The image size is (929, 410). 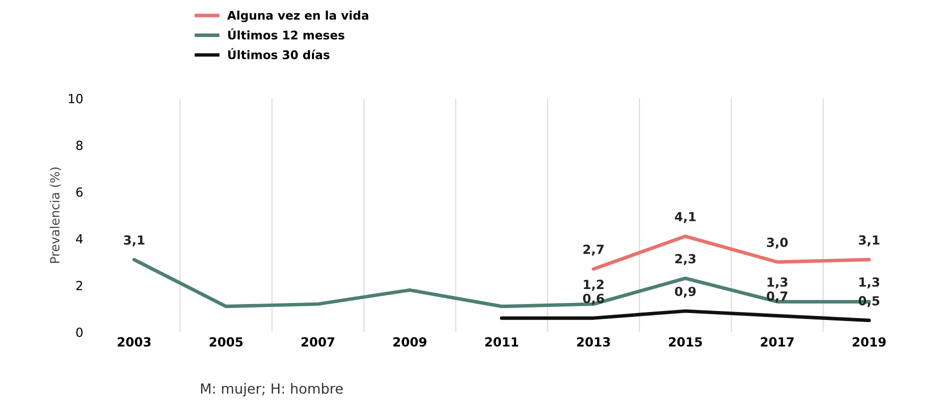 What do you see at coordinates (279, 54) in the screenshot?
I see `legend-label: Últimos 30 días` at bounding box center [279, 54].